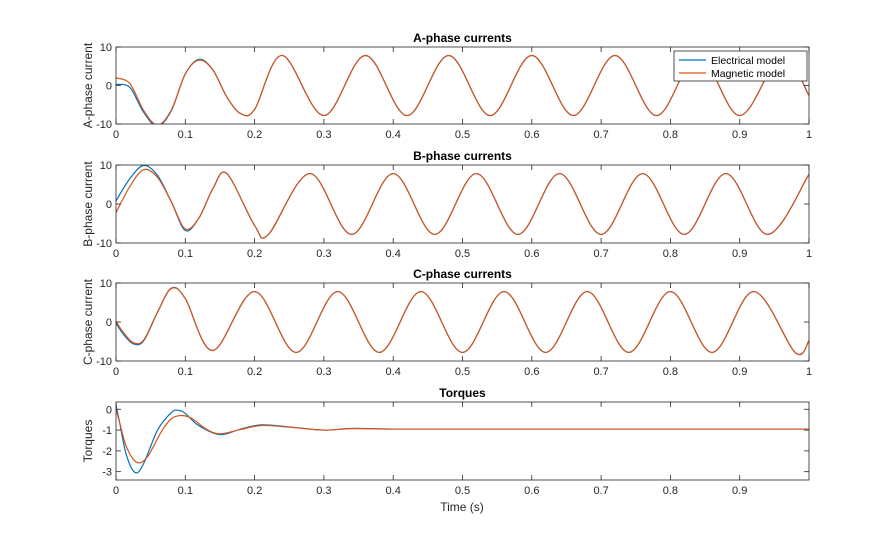 This screenshot has height=540, width=895. I want to click on subplot-title: C-phase currents, so click(462, 274).